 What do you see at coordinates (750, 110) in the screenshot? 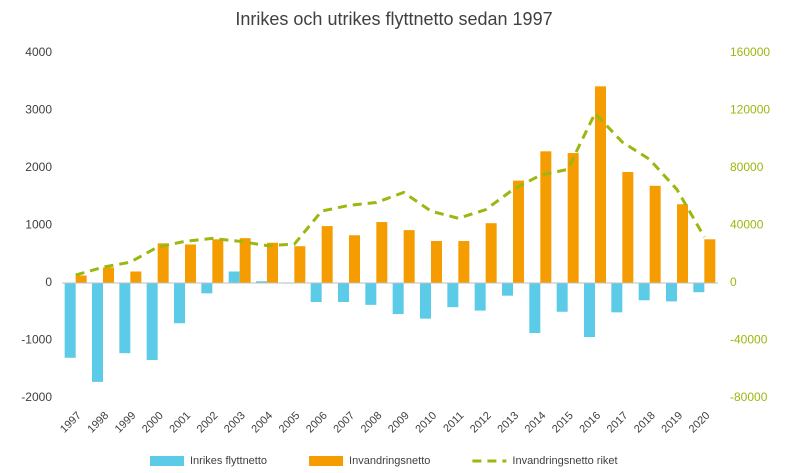
I see `y2-tick-label: 120000` at bounding box center [750, 110].